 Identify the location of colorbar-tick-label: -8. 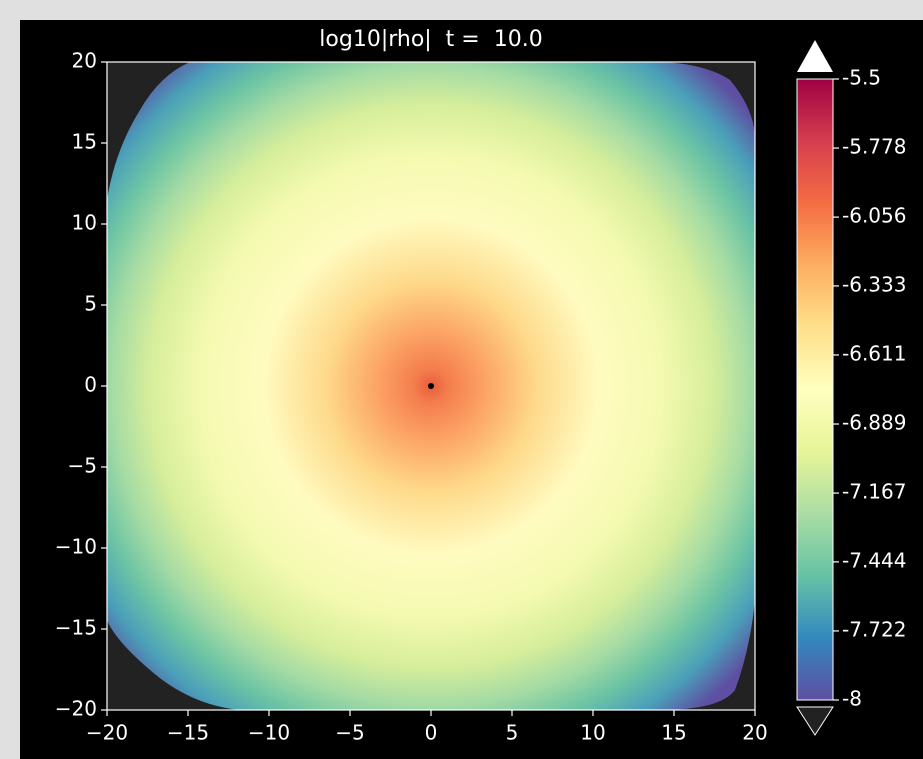
(852, 699).